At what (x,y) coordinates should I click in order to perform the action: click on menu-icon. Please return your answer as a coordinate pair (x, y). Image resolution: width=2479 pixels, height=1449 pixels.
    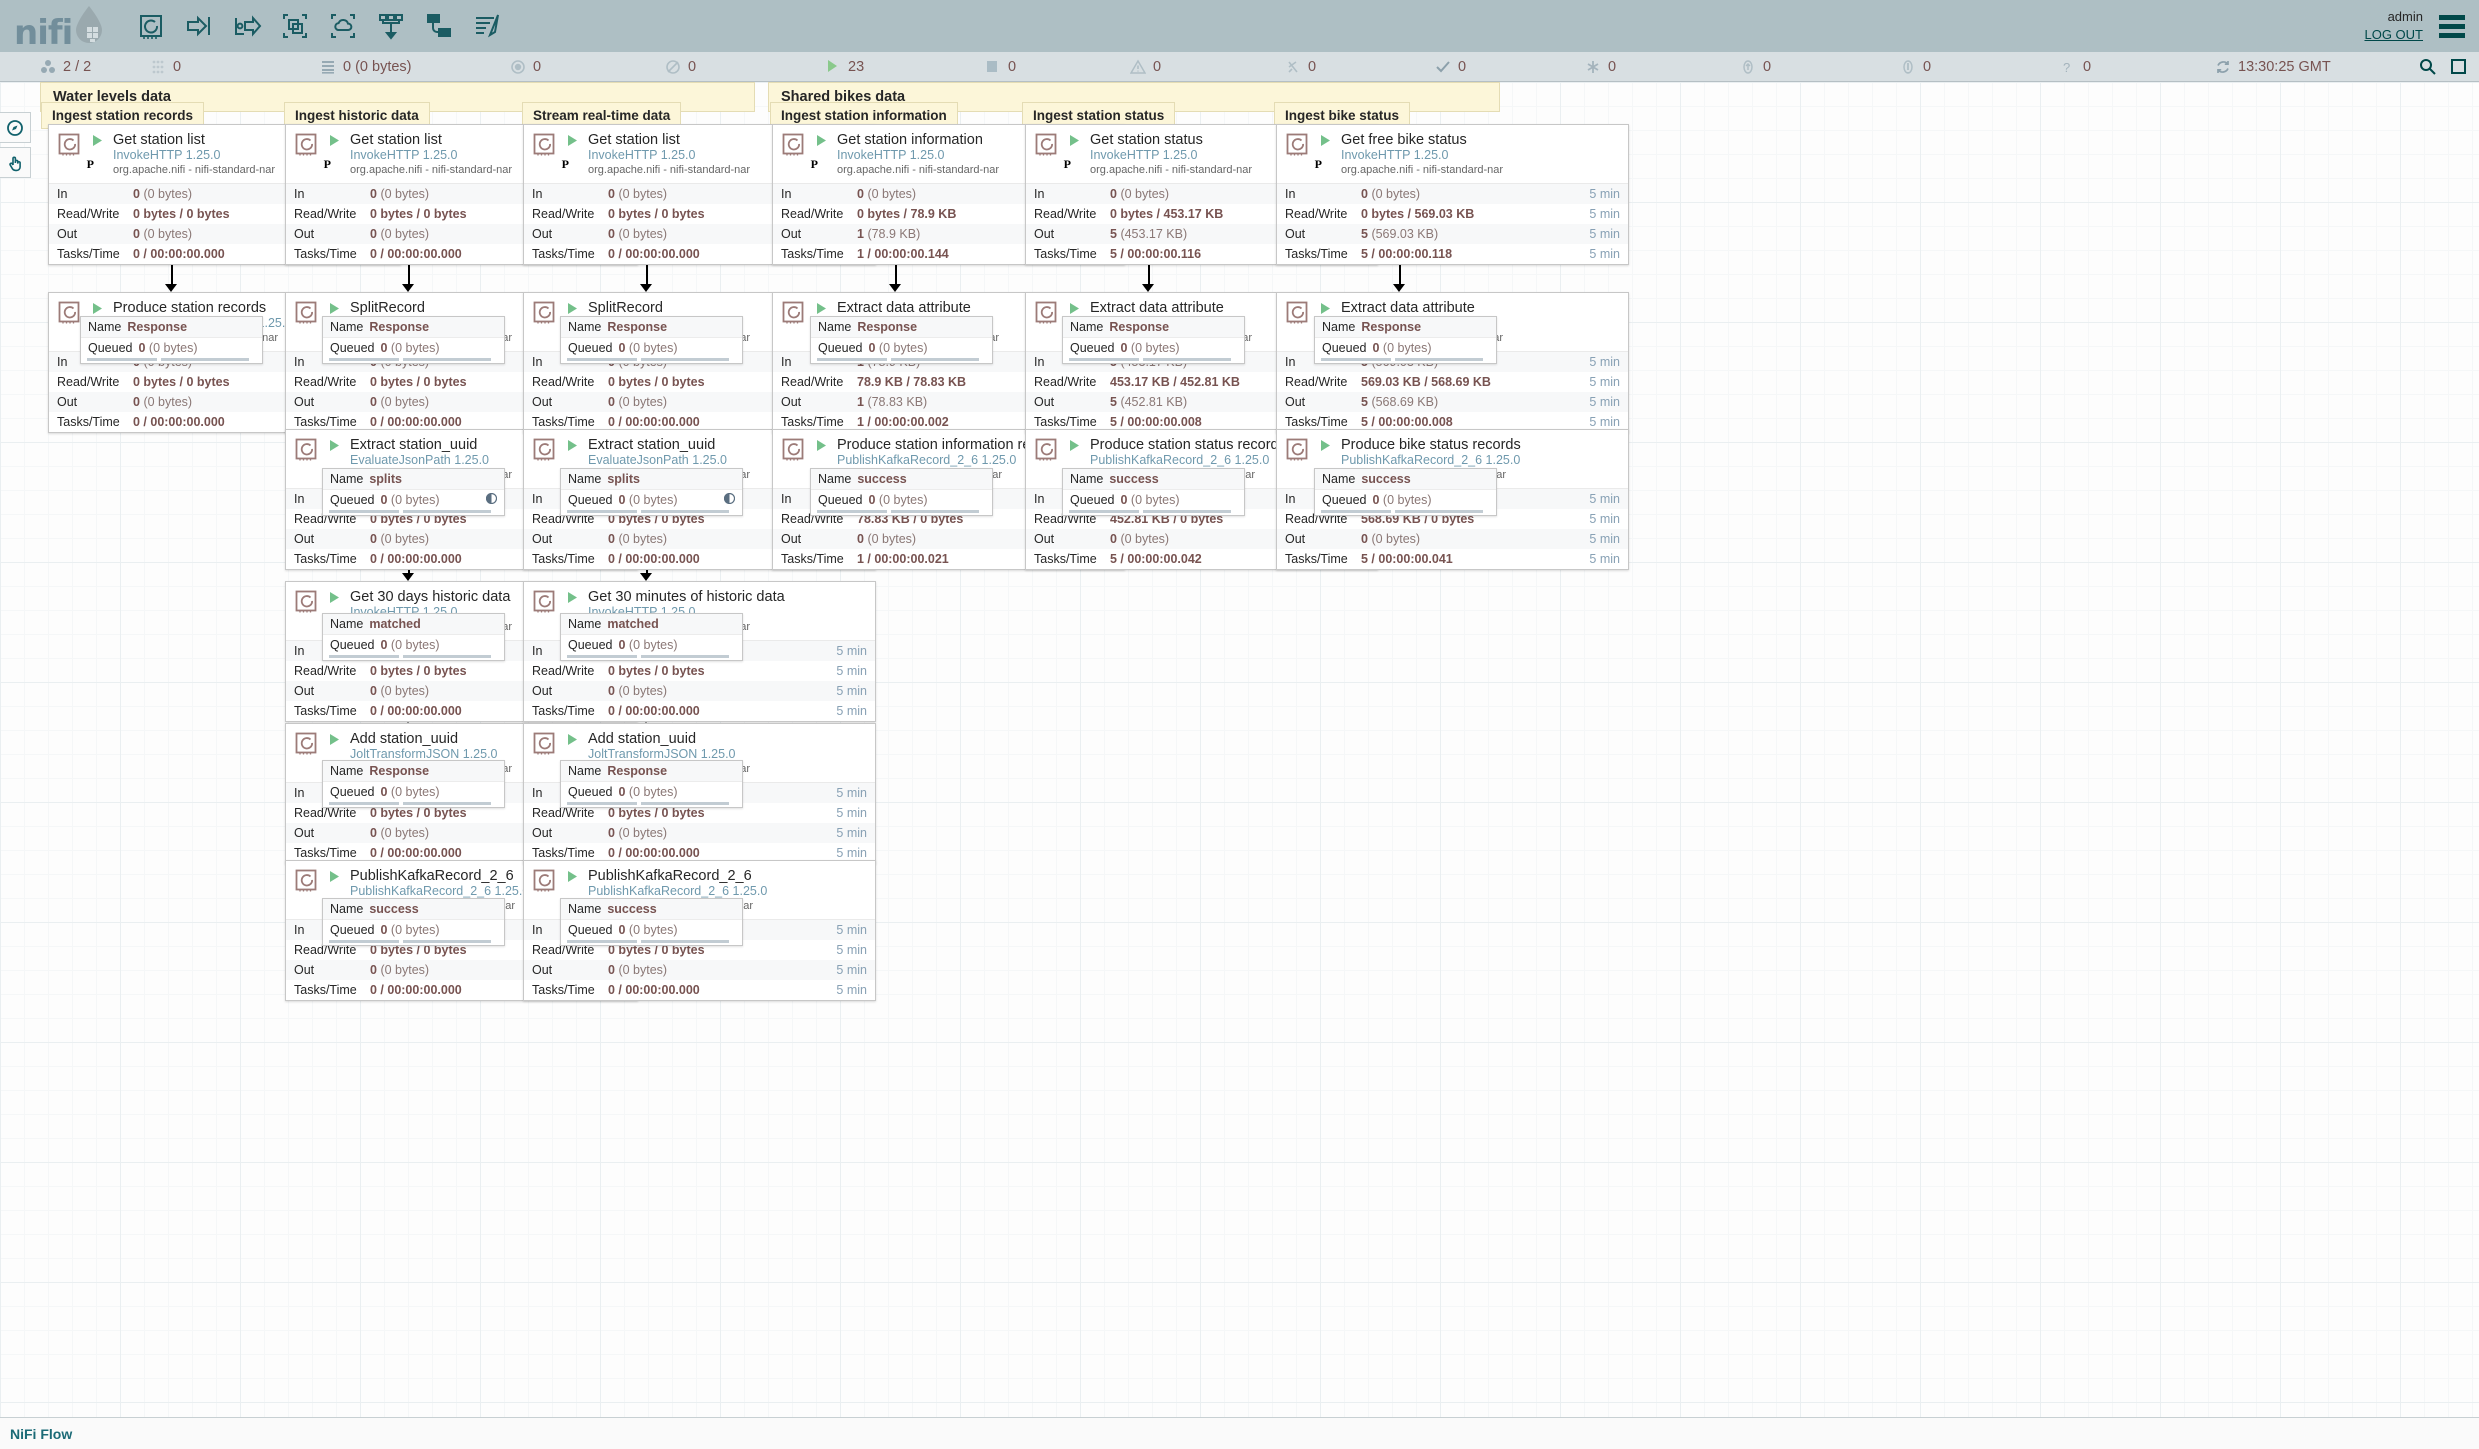
    Looking at the image, I should click on (2452, 26).